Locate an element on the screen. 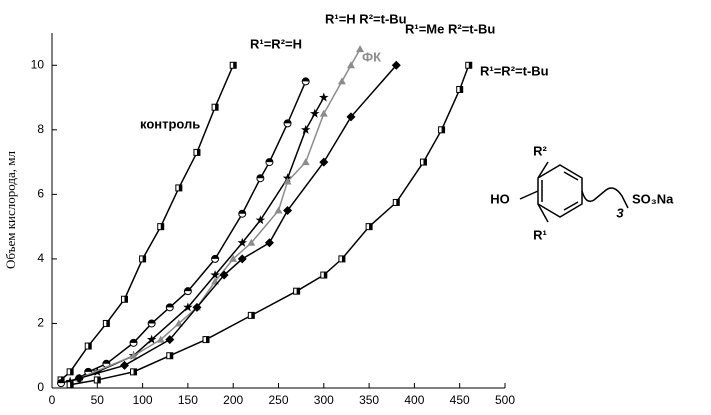  y-axis-label: Объем кислорода, мл is located at coordinates (10, 210).